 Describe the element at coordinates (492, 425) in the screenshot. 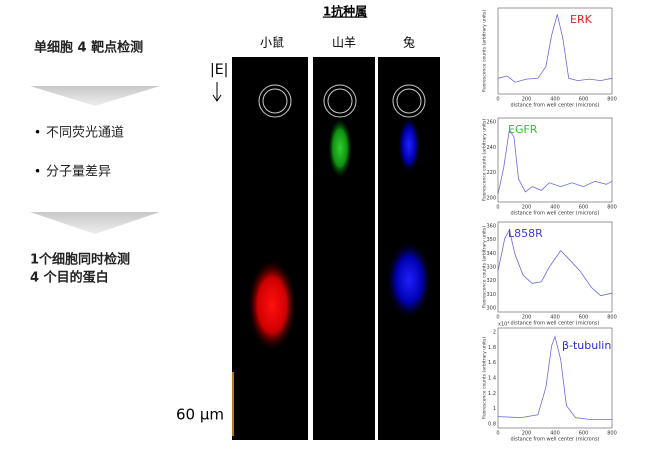

I see `y-tick-label: 0.8` at that location.